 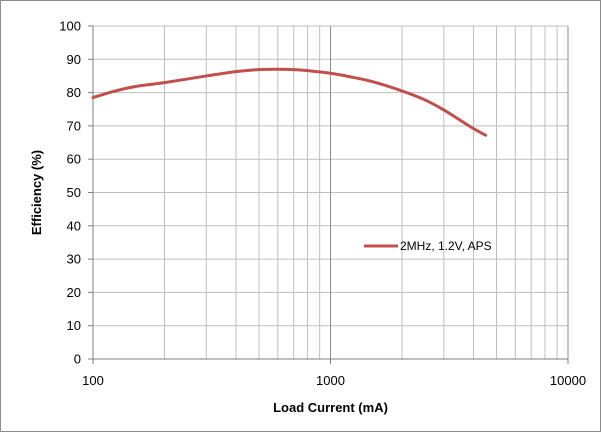 What do you see at coordinates (74, 59) in the screenshot?
I see `y-tick-label: 90` at bounding box center [74, 59].